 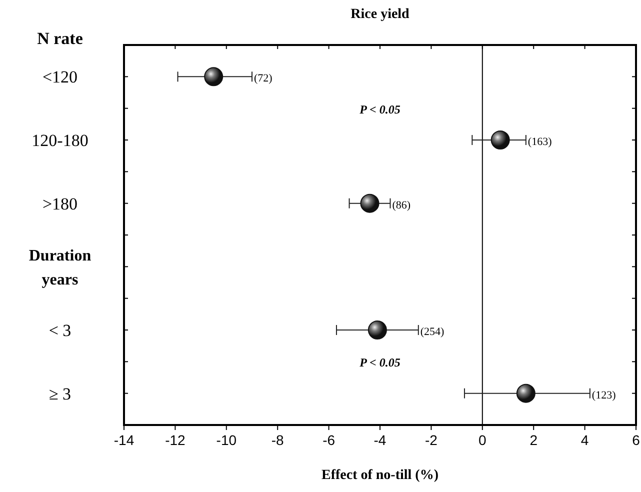 I want to click on y-tick-label: 120-180, so click(x=60, y=140).